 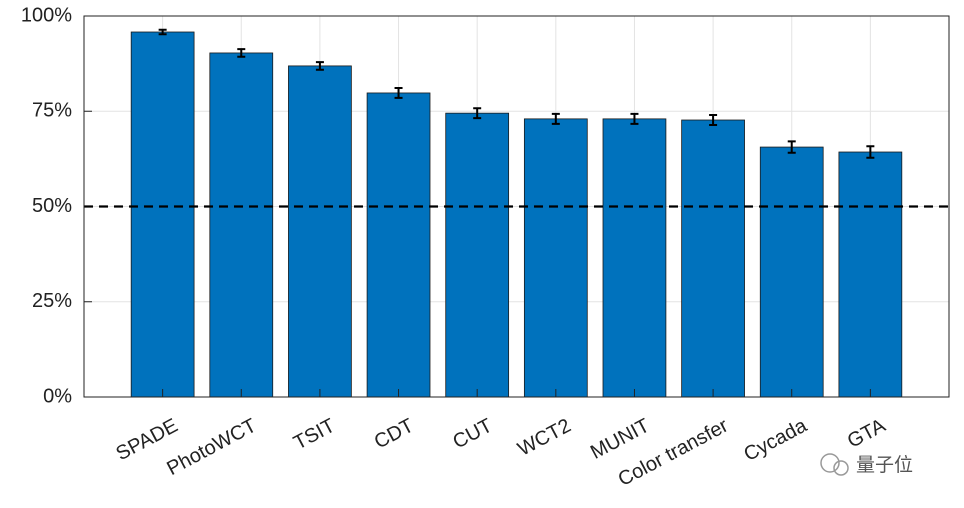 I want to click on watermark: 量子位, so click(x=884, y=465).